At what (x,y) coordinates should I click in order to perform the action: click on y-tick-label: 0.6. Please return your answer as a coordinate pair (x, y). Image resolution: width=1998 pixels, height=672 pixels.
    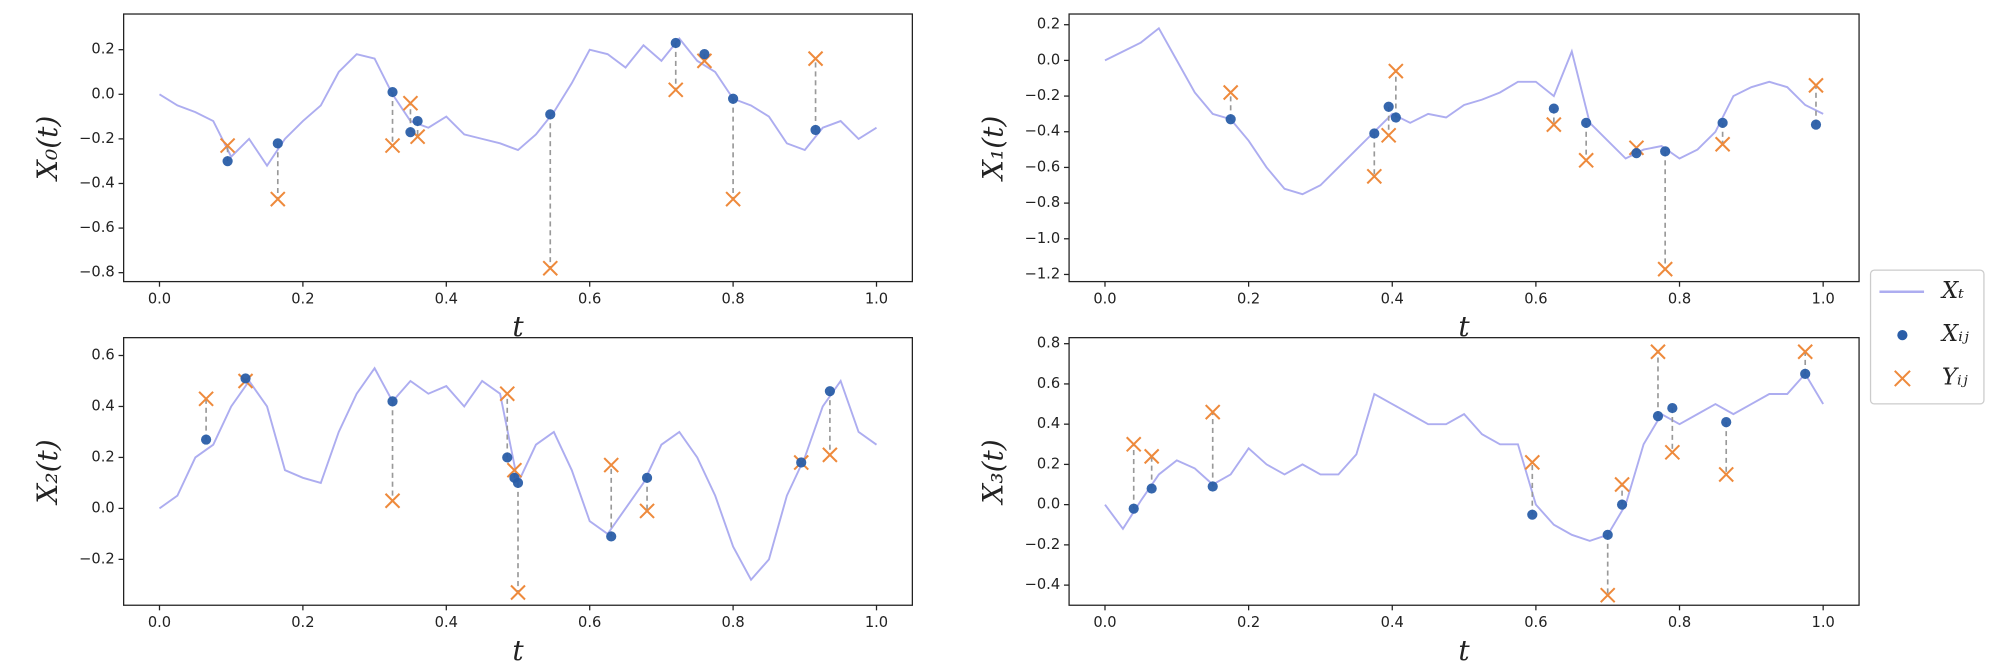
    Looking at the image, I should click on (1048, 383).